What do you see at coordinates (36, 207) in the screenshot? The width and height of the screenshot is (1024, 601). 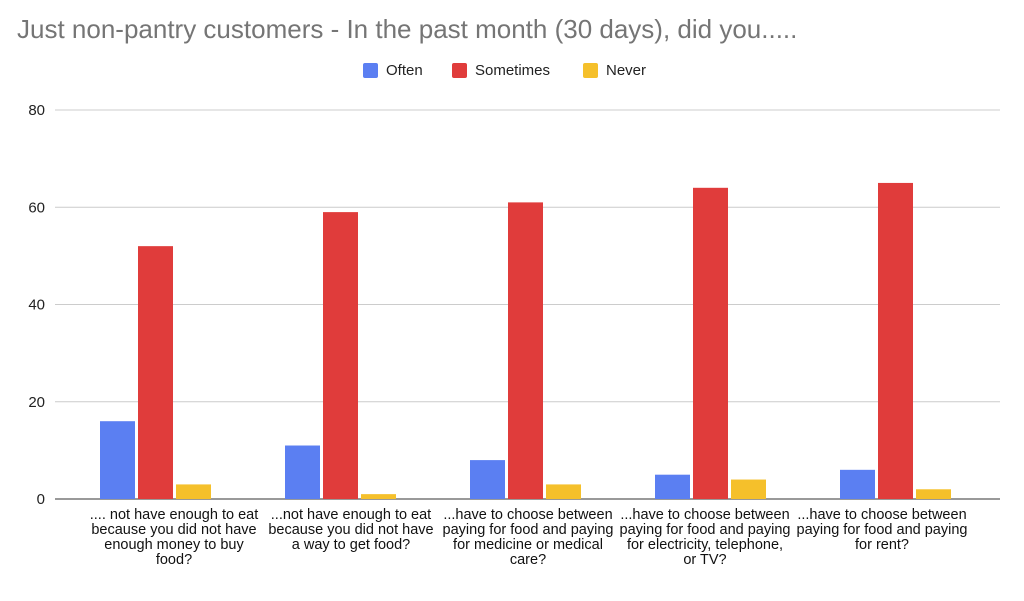 I see `y-tick-label: 60` at bounding box center [36, 207].